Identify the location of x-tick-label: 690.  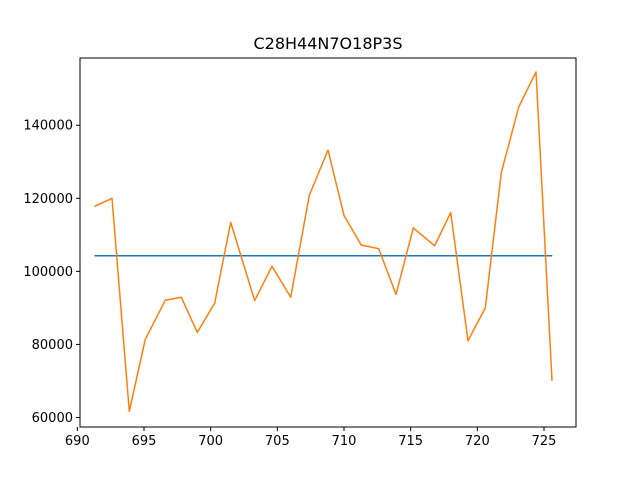
(77, 441).